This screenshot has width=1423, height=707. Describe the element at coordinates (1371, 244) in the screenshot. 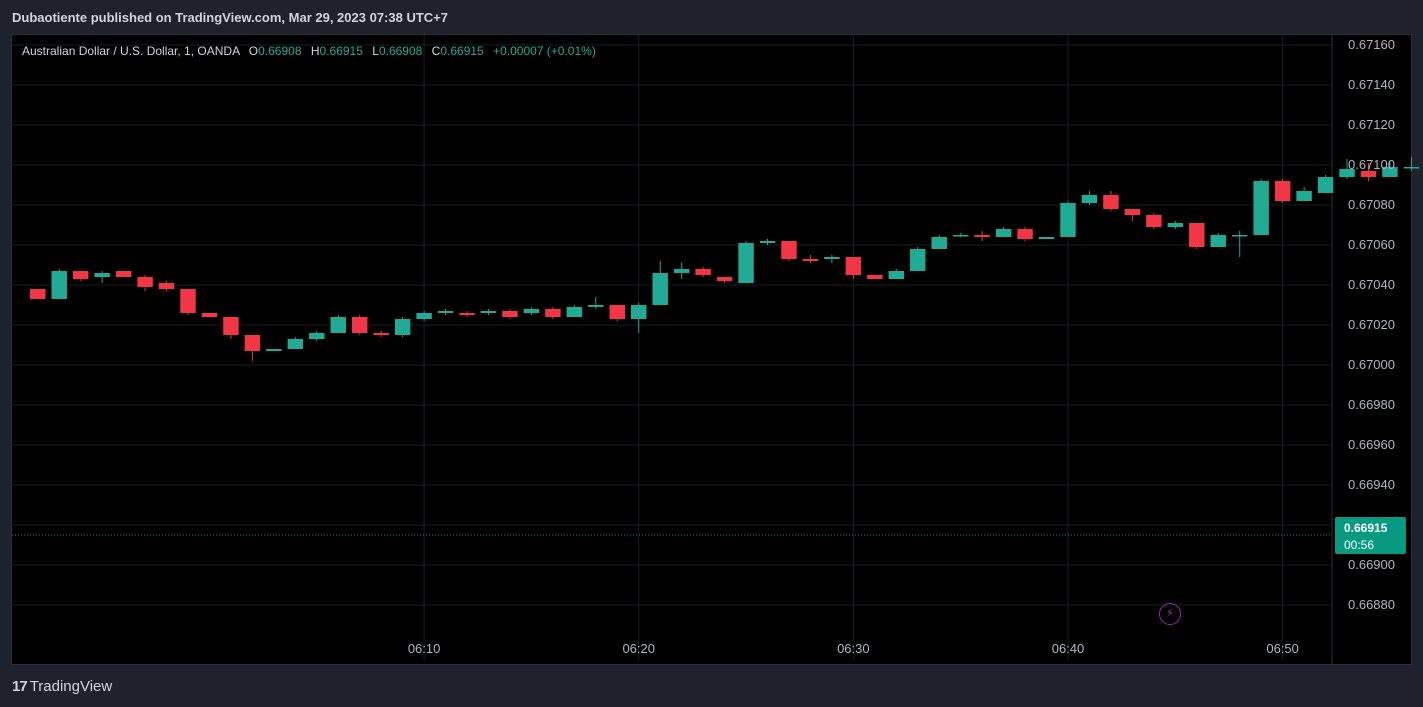

I see `price-tick-label: 0.67060` at that location.